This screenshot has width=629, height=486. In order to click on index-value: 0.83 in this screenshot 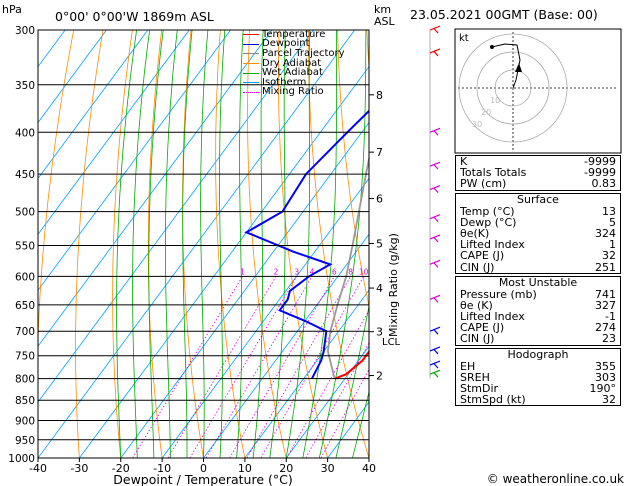, I will do `click(604, 184)`.